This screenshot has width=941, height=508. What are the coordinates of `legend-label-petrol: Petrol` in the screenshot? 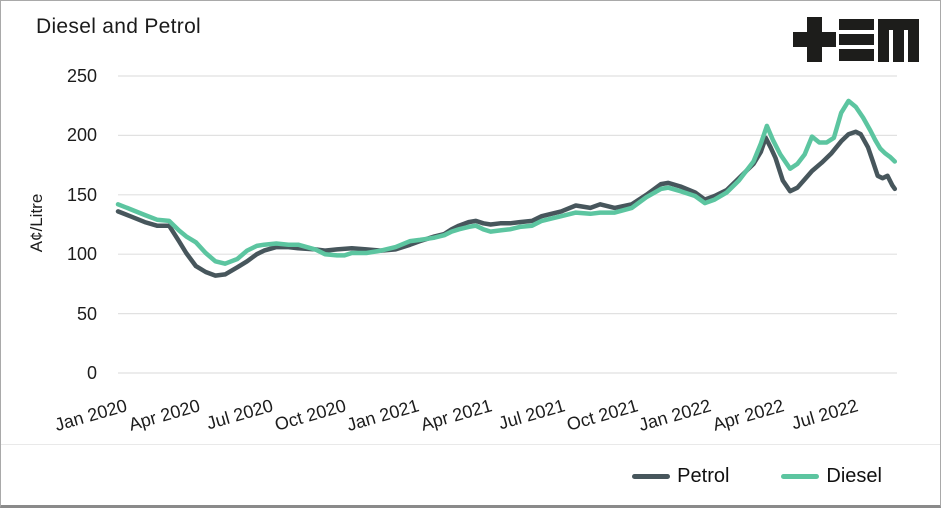 It's located at (703, 476).